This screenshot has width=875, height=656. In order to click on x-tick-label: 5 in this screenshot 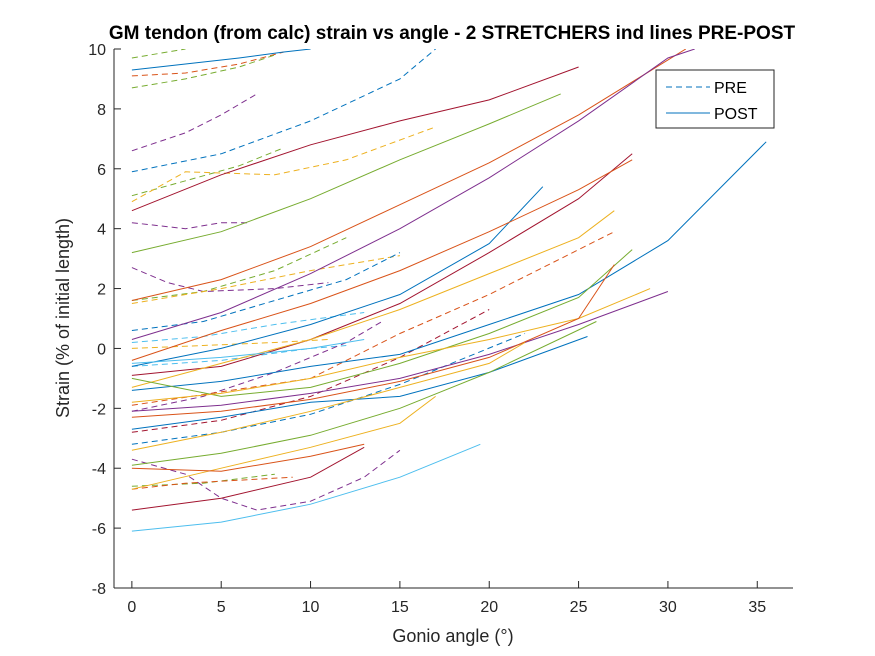, I will do `click(221, 607)`.